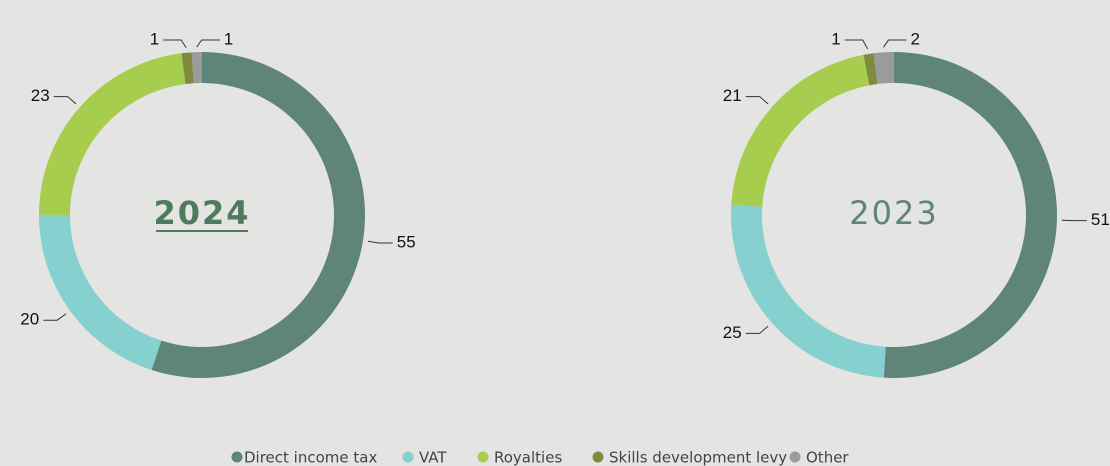 The height and width of the screenshot is (466, 1110). I want to click on legend-label: Other, so click(827, 457).